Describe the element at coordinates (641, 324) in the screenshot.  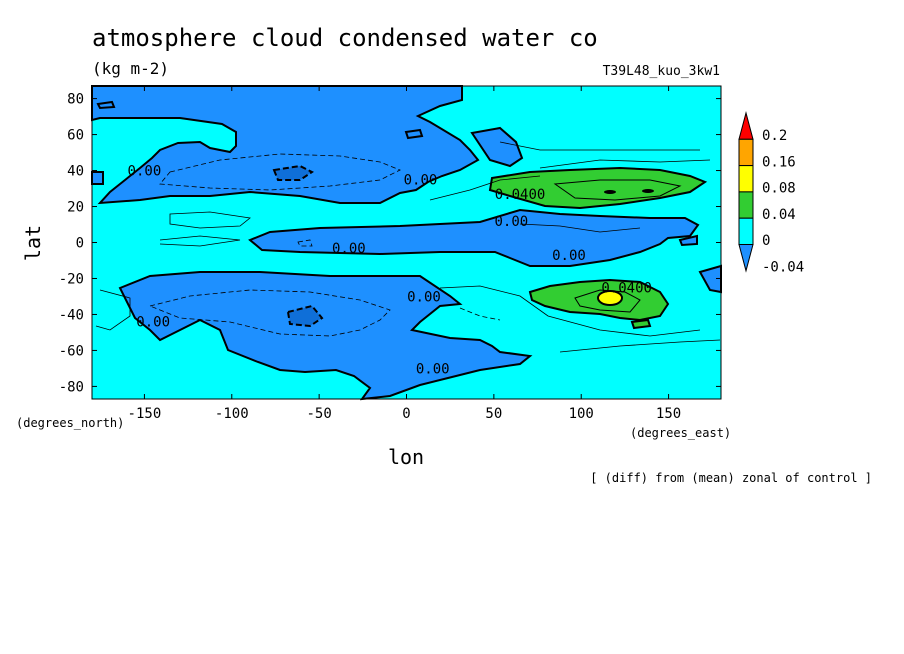
I see `positive-region-south-small` at that location.